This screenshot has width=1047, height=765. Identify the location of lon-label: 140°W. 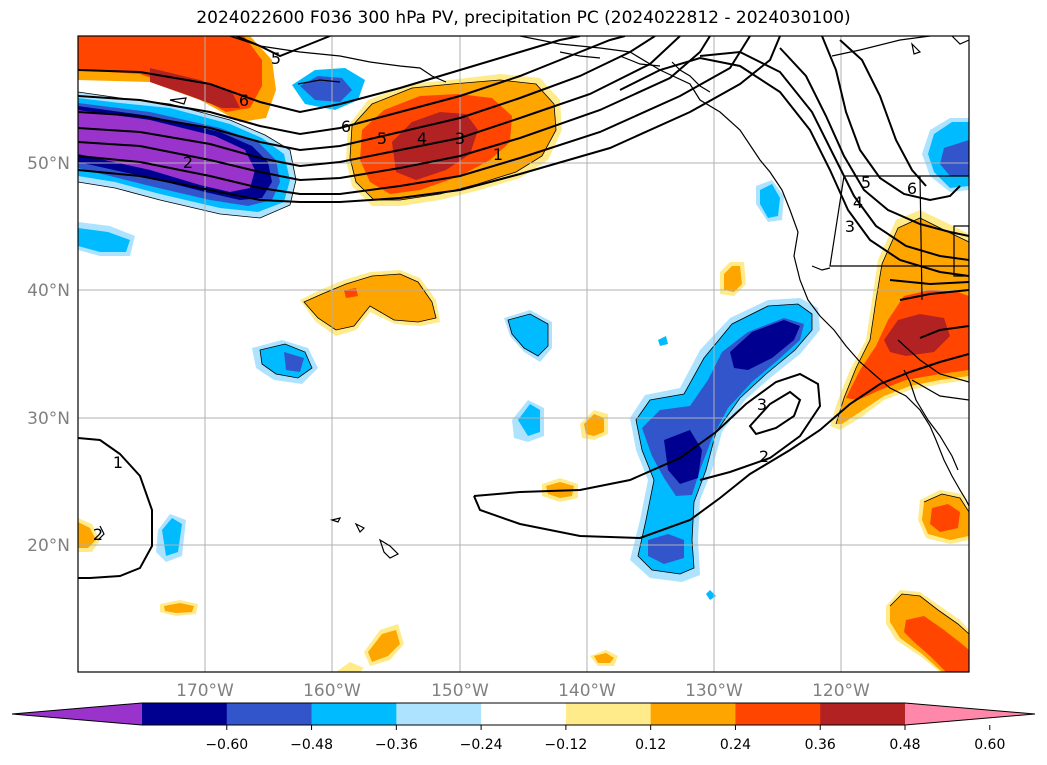
(587, 691).